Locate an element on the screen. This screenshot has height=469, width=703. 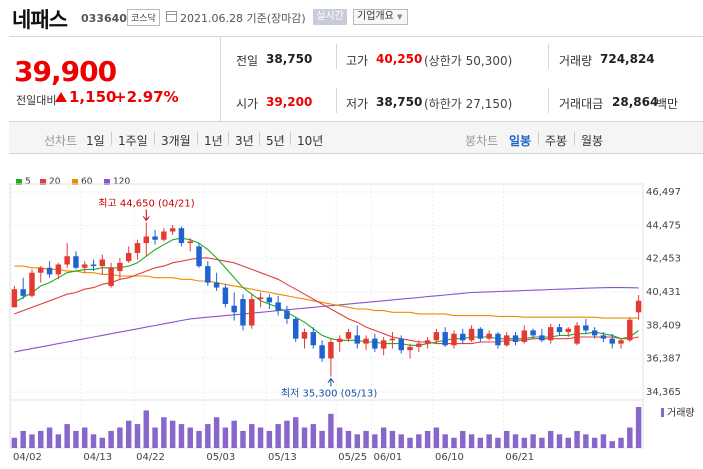
change-label: 전일대비 is located at coordinates (36, 100).